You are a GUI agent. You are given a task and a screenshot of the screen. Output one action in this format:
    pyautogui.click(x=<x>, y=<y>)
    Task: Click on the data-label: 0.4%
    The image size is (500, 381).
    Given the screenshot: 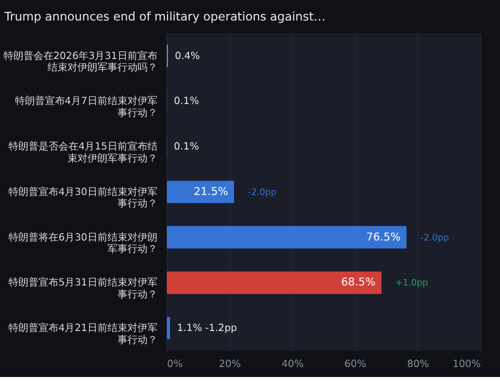 What is the action you would take?
    pyautogui.click(x=187, y=56)
    